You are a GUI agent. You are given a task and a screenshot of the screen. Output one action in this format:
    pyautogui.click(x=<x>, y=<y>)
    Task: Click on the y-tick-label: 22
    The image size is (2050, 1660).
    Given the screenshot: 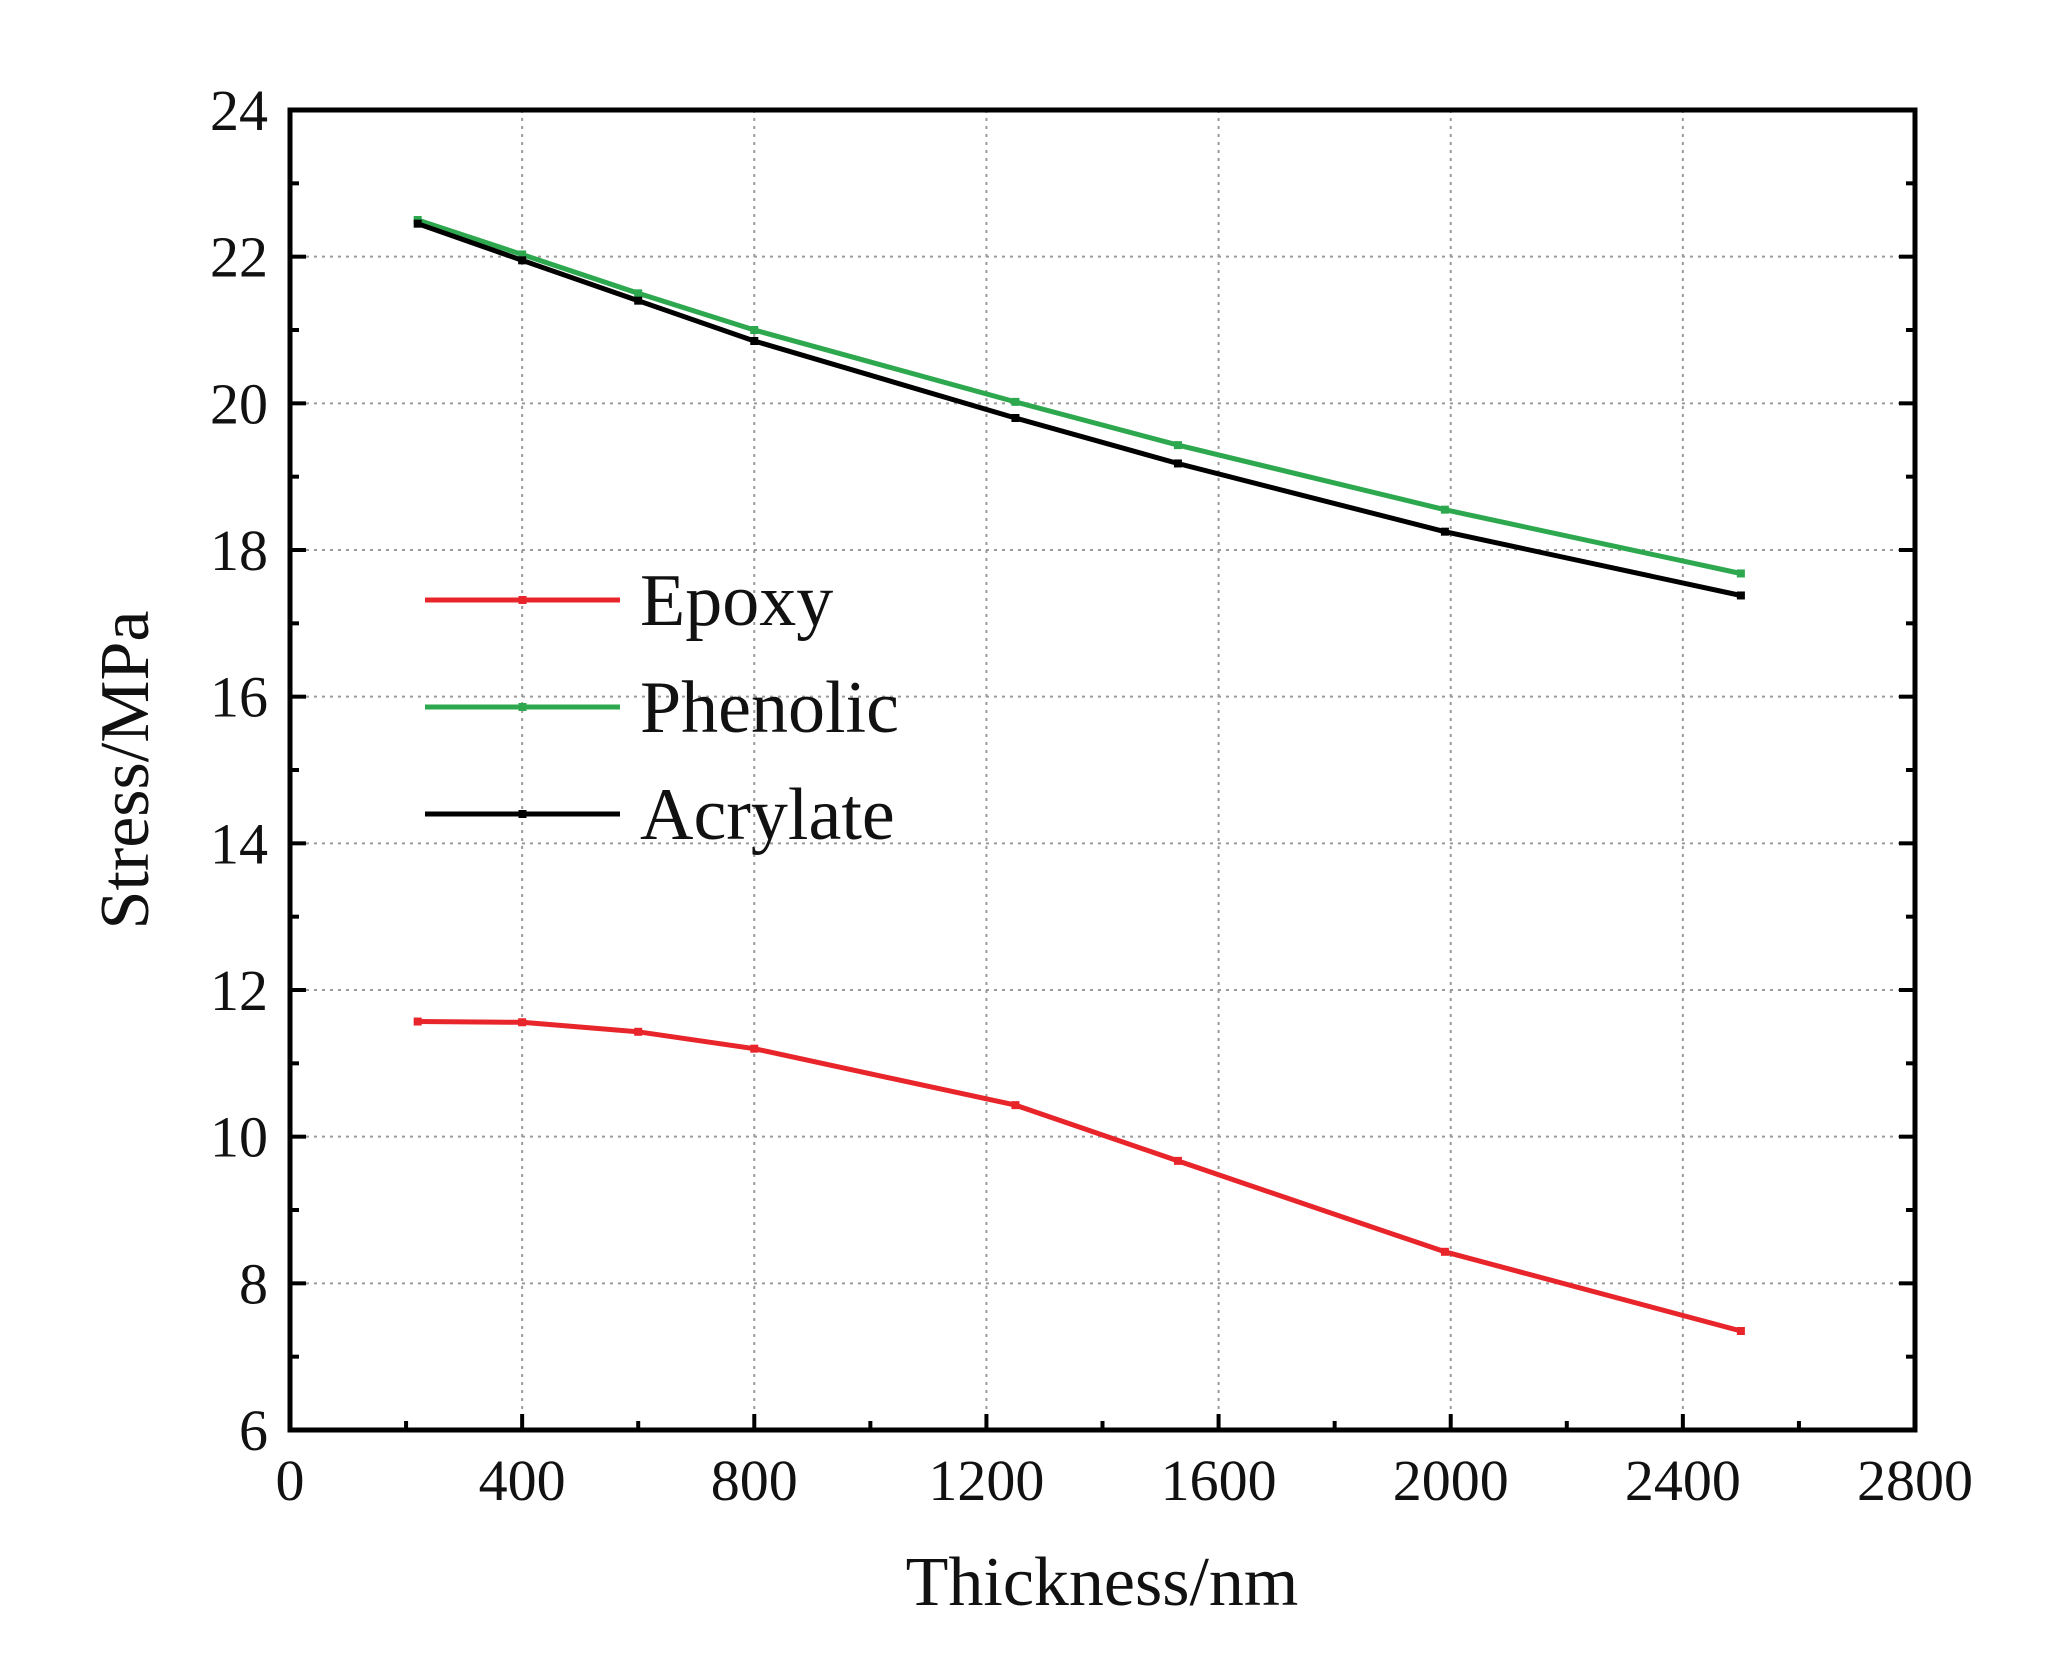 What is the action you would take?
    pyautogui.click(x=239, y=257)
    